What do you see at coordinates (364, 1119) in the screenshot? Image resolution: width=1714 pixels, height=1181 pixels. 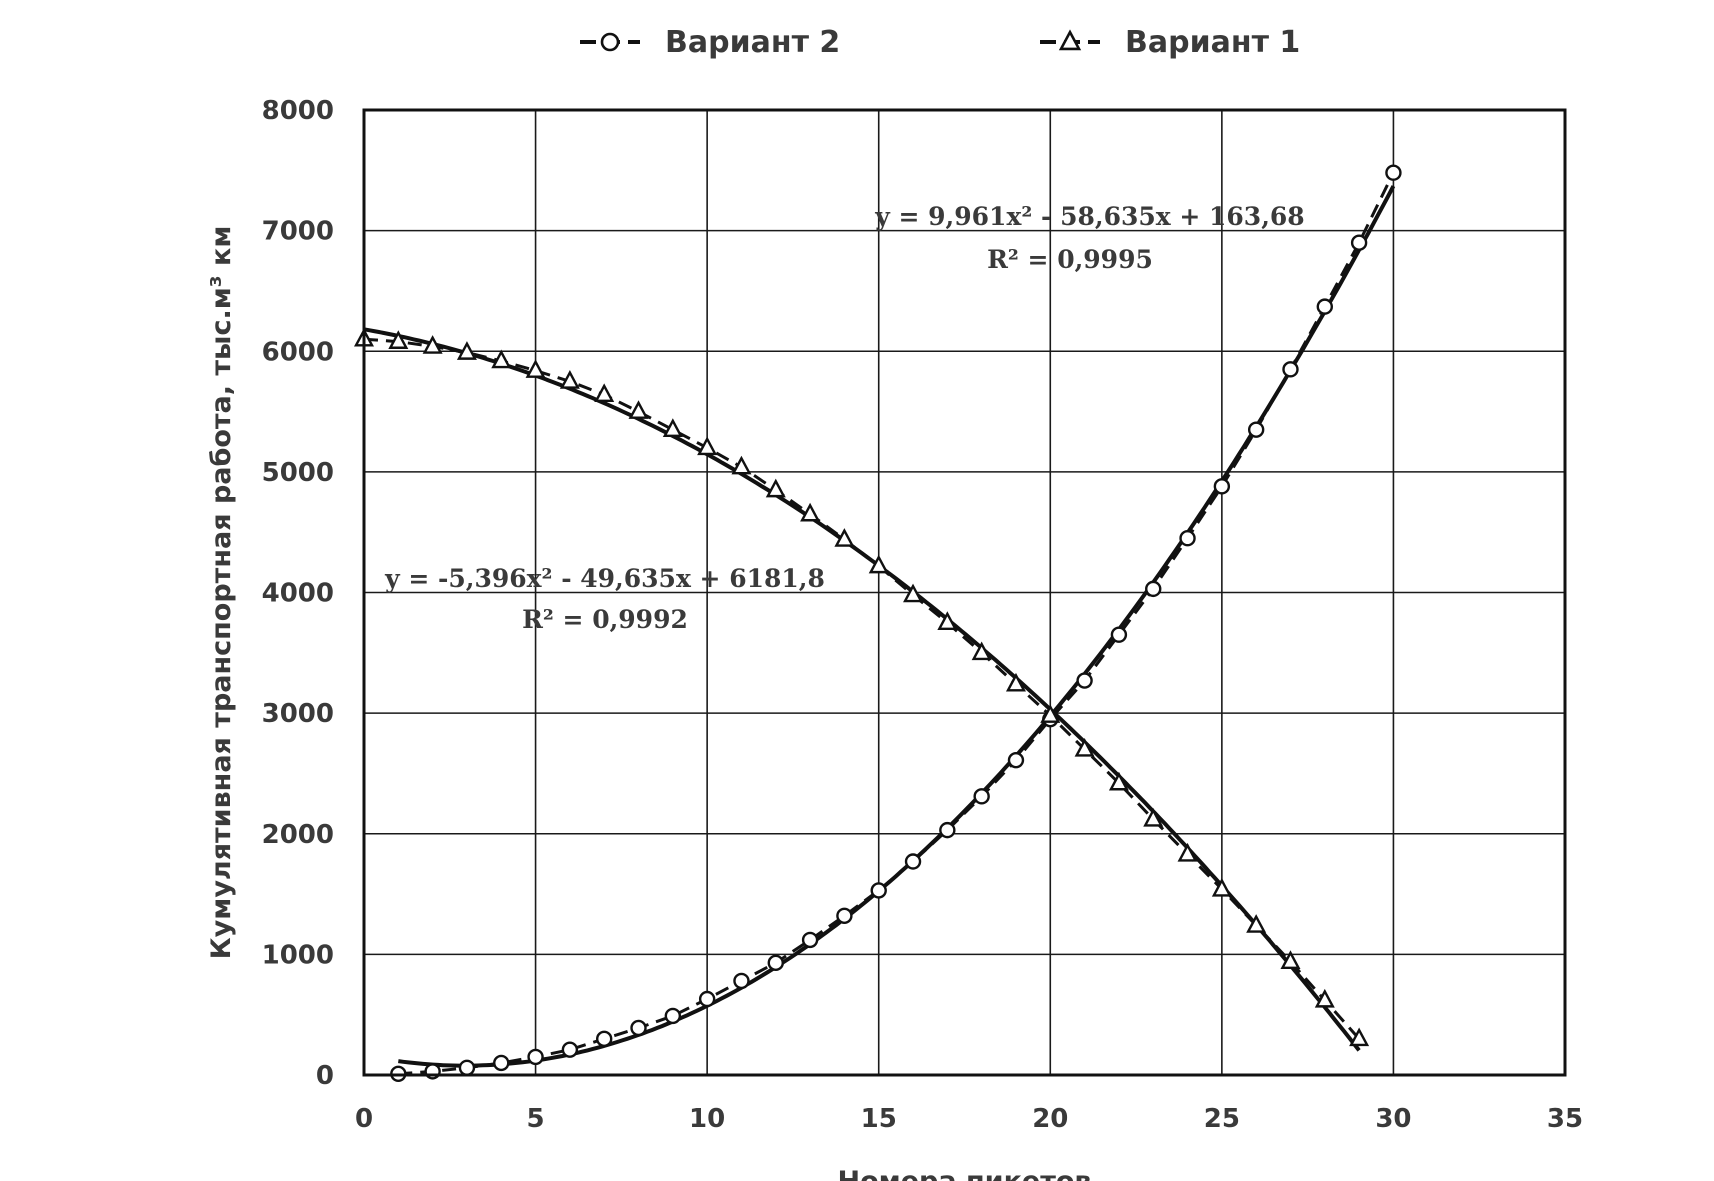 I see `x-tick-label: 0` at bounding box center [364, 1119].